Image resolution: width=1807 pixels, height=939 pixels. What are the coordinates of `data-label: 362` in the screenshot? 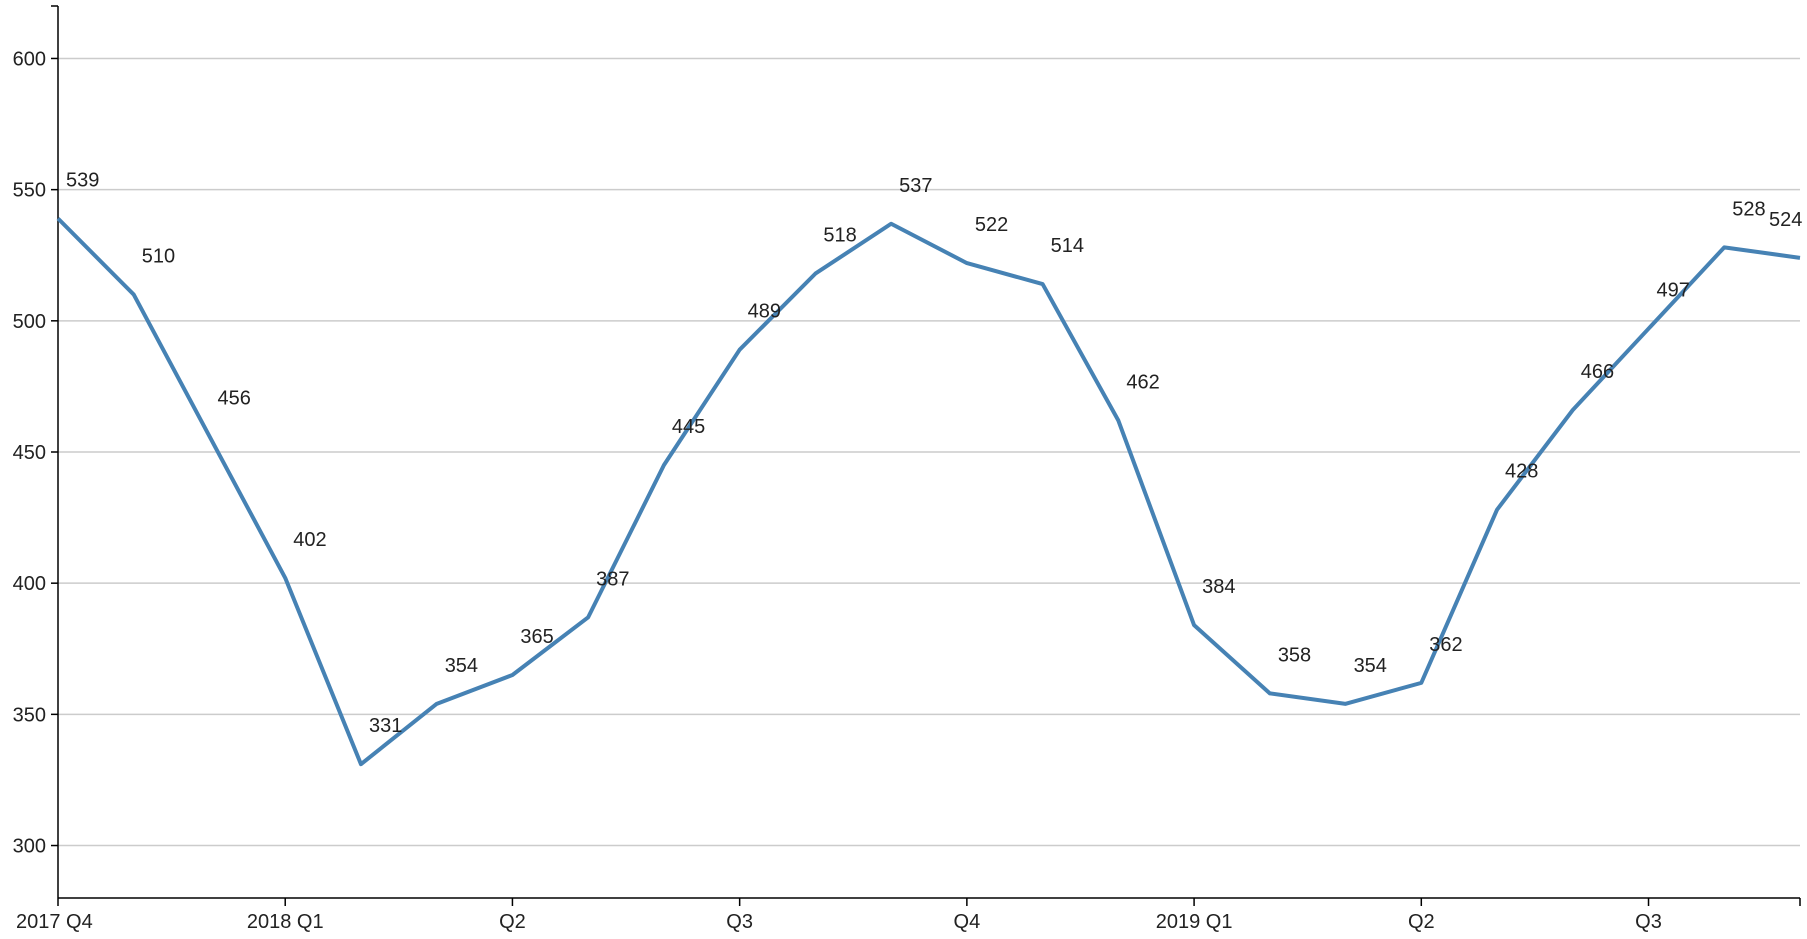 It's located at (1445, 645).